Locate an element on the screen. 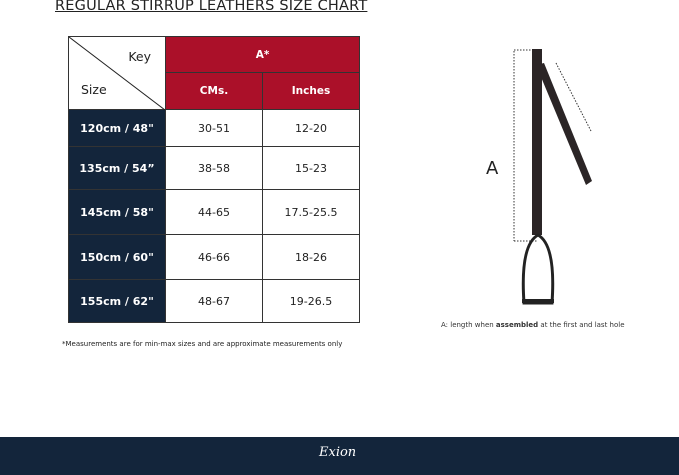 This screenshot has width=679, height=475. table-row: 150cm / 60" 46-66 18-26 is located at coordinates (214, 257).